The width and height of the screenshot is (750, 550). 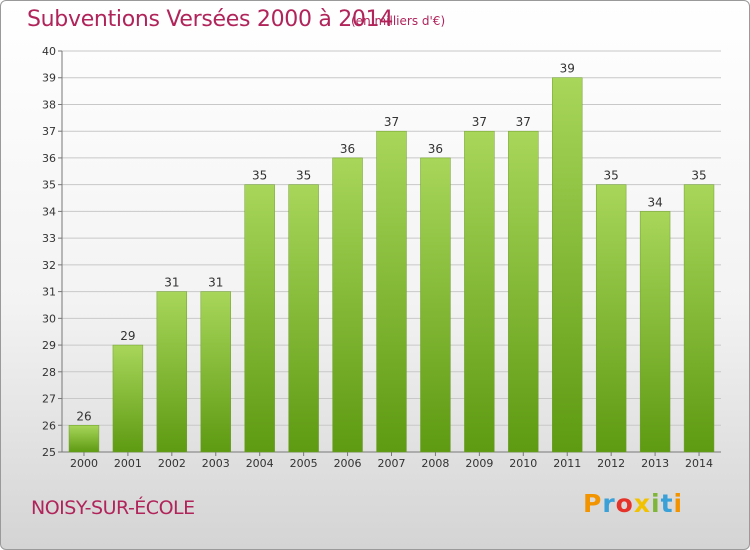 What do you see at coordinates (593, 503) in the screenshot?
I see `logo-letter: P` at bounding box center [593, 503].